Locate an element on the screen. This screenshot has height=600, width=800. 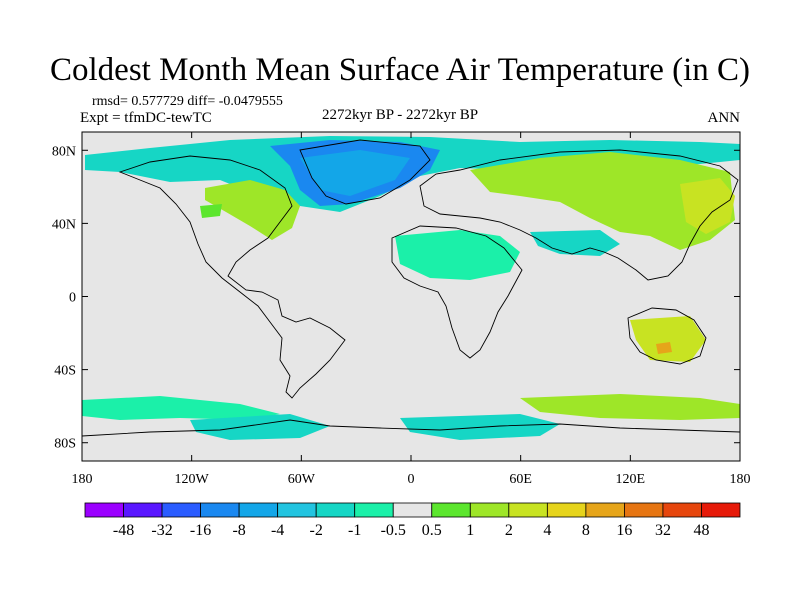
x-tick-label: 0 is located at coordinates (411, 479).